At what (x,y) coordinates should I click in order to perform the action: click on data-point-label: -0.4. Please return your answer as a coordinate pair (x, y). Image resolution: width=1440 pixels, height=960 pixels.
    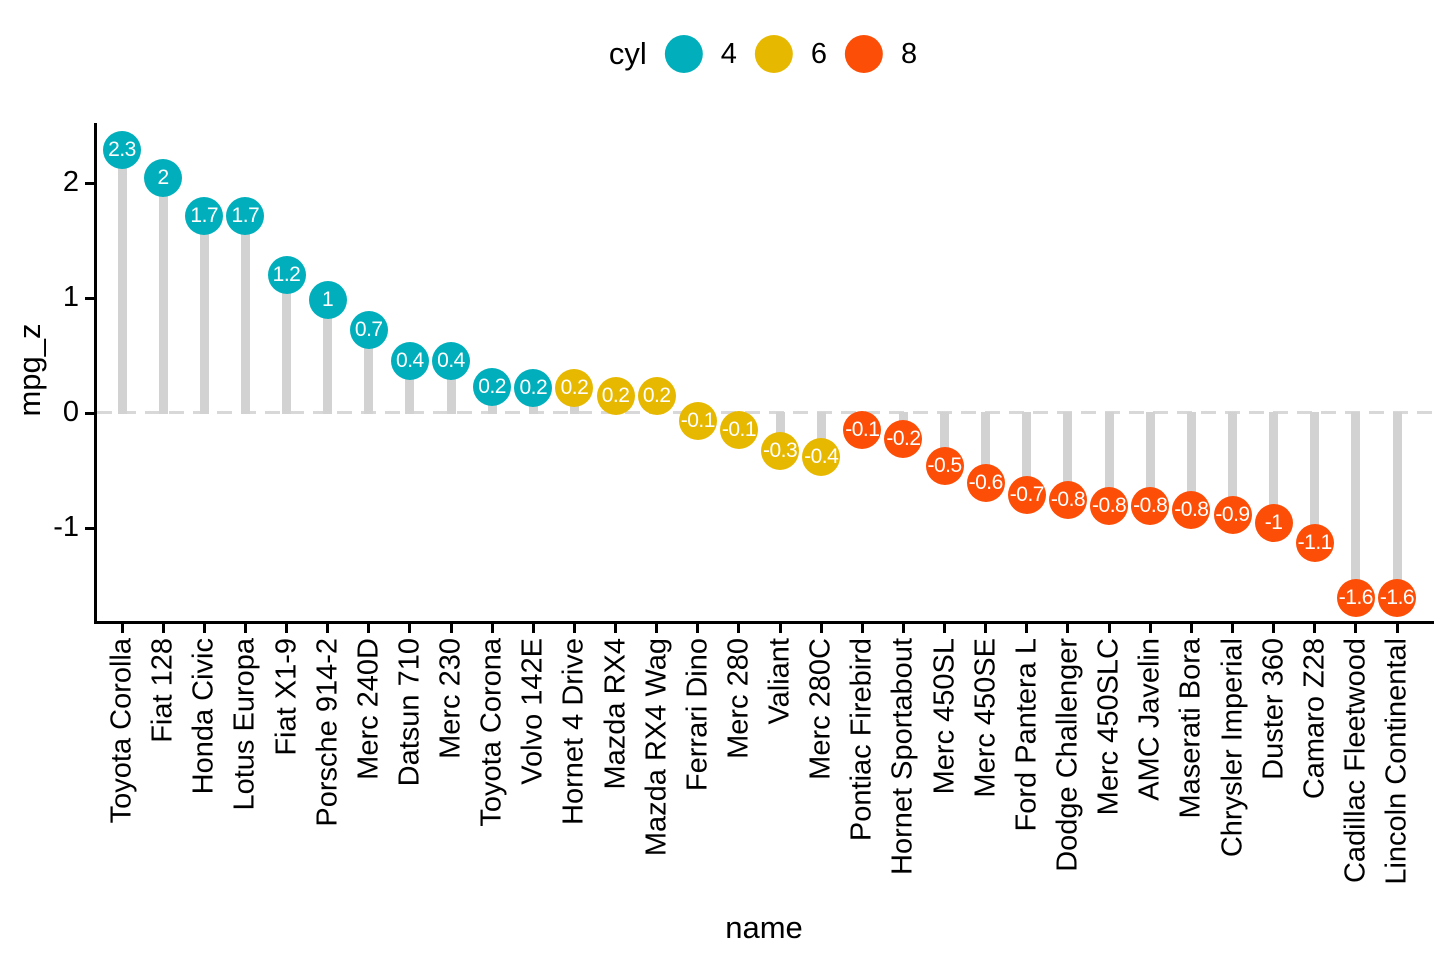
    Looking at the image, I should click on (821, 456).